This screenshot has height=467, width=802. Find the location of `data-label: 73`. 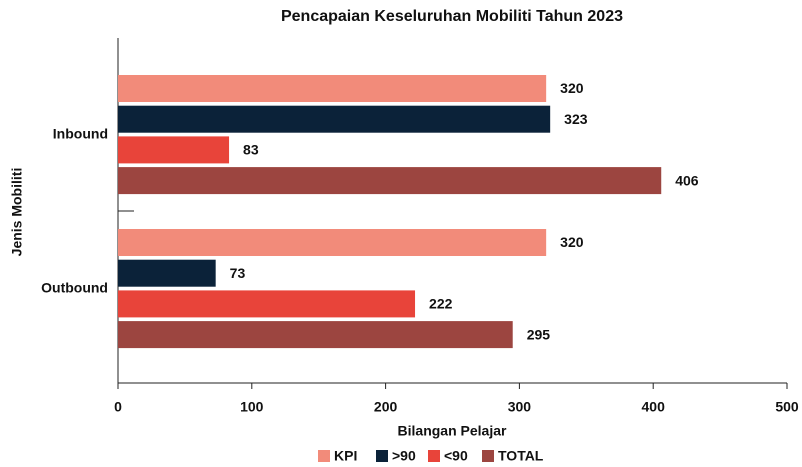

data-label: 73 is located at coordinates (238, 273).